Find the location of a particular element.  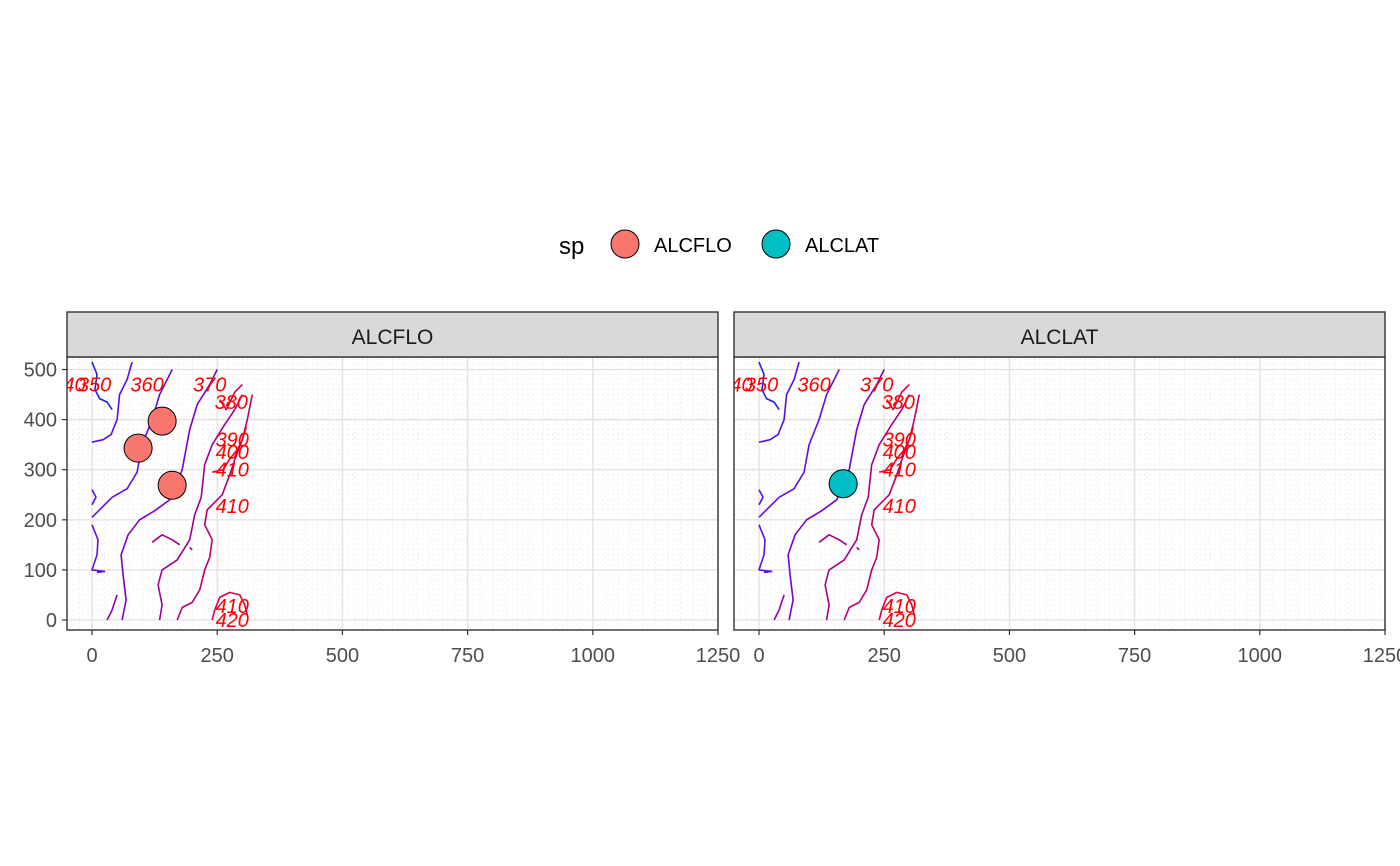

y-tick-label: 500 is located at coordinates (40, 371).